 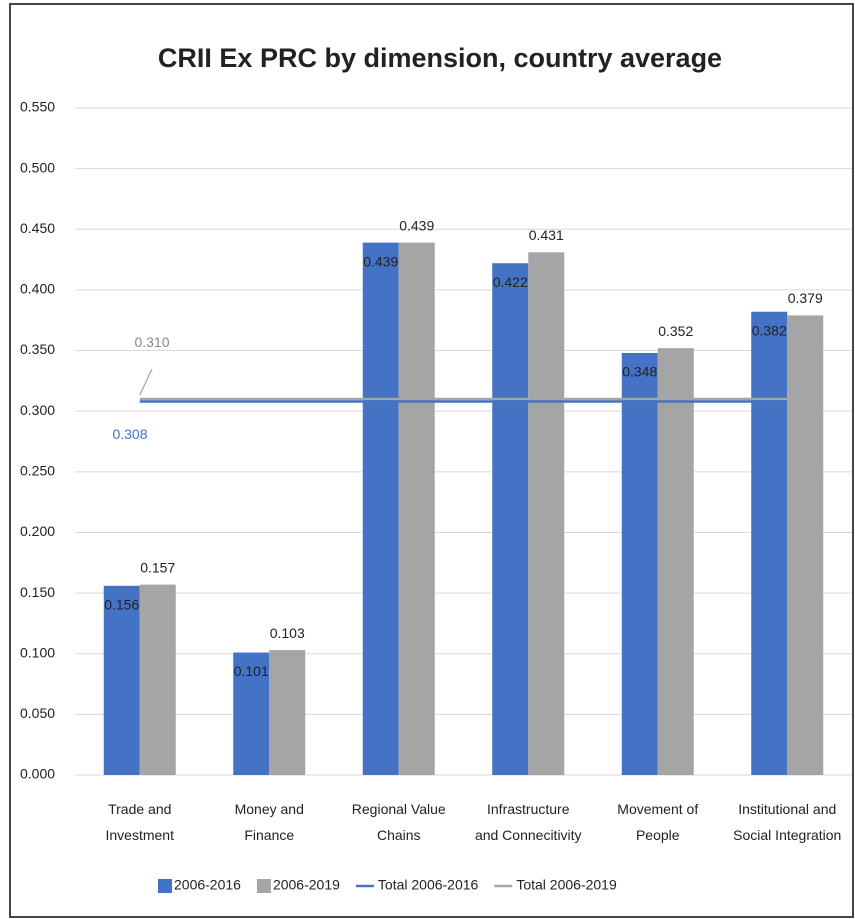 What do you see at coordinates (157, 567) in the screenshot?
I see `data-label: 0.157` at bounding box center [157, 567].